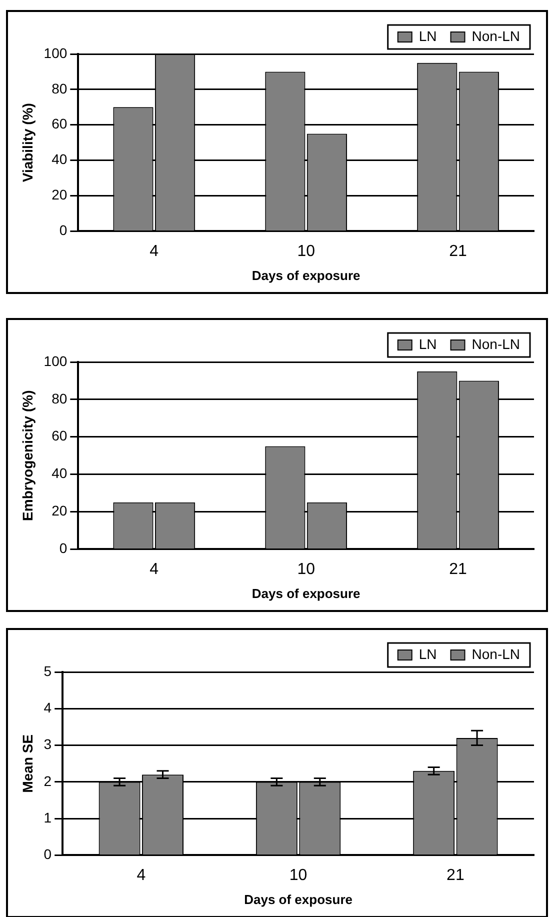 The height and width of the screenshot is (917, 554). What do you see at coordinates (48, 670) in the screenshot?
I see `y-tick-label: 5` at bounding box center [48, 670].